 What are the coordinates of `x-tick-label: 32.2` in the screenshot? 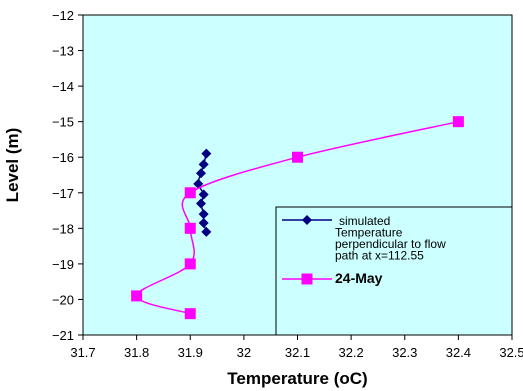 It's located at (350, 352).